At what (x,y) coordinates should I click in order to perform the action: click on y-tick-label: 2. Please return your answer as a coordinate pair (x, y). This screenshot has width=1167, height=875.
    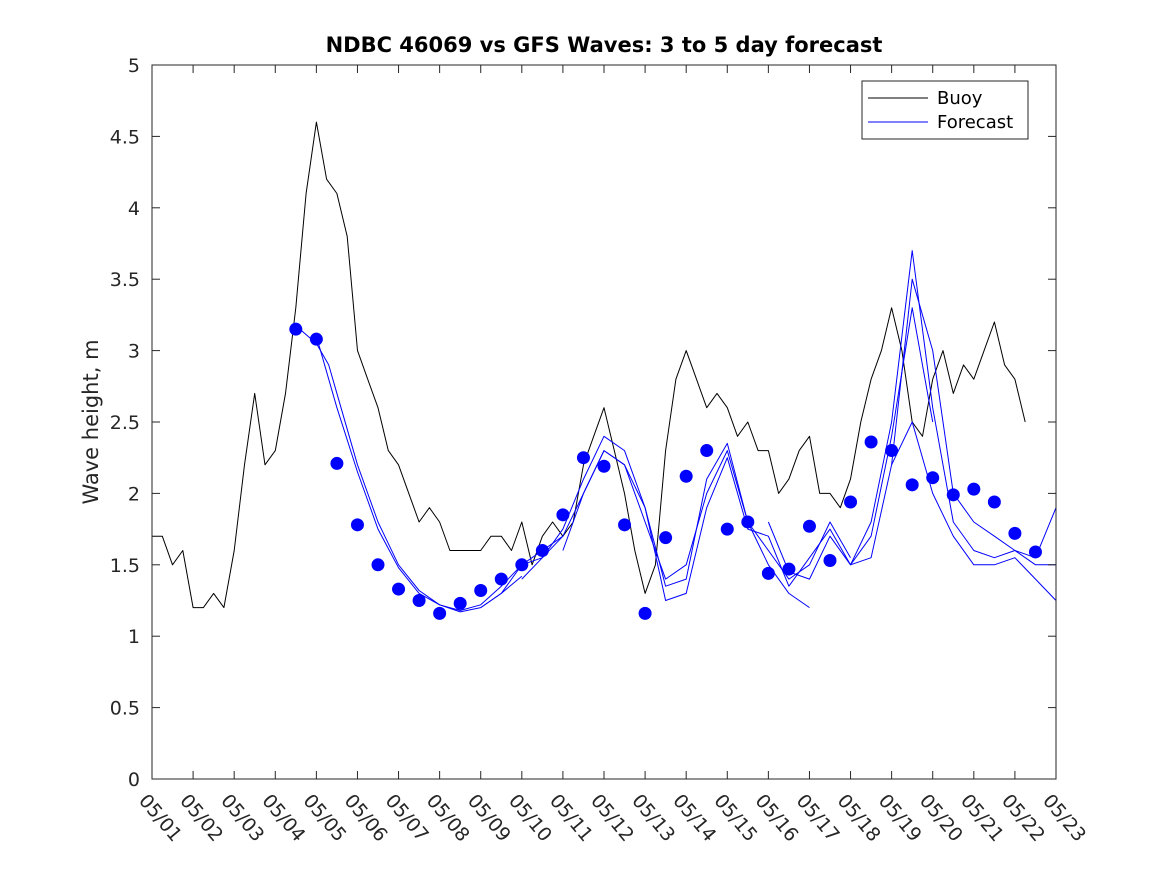
    Looking at the image, I should click on (134, 494).